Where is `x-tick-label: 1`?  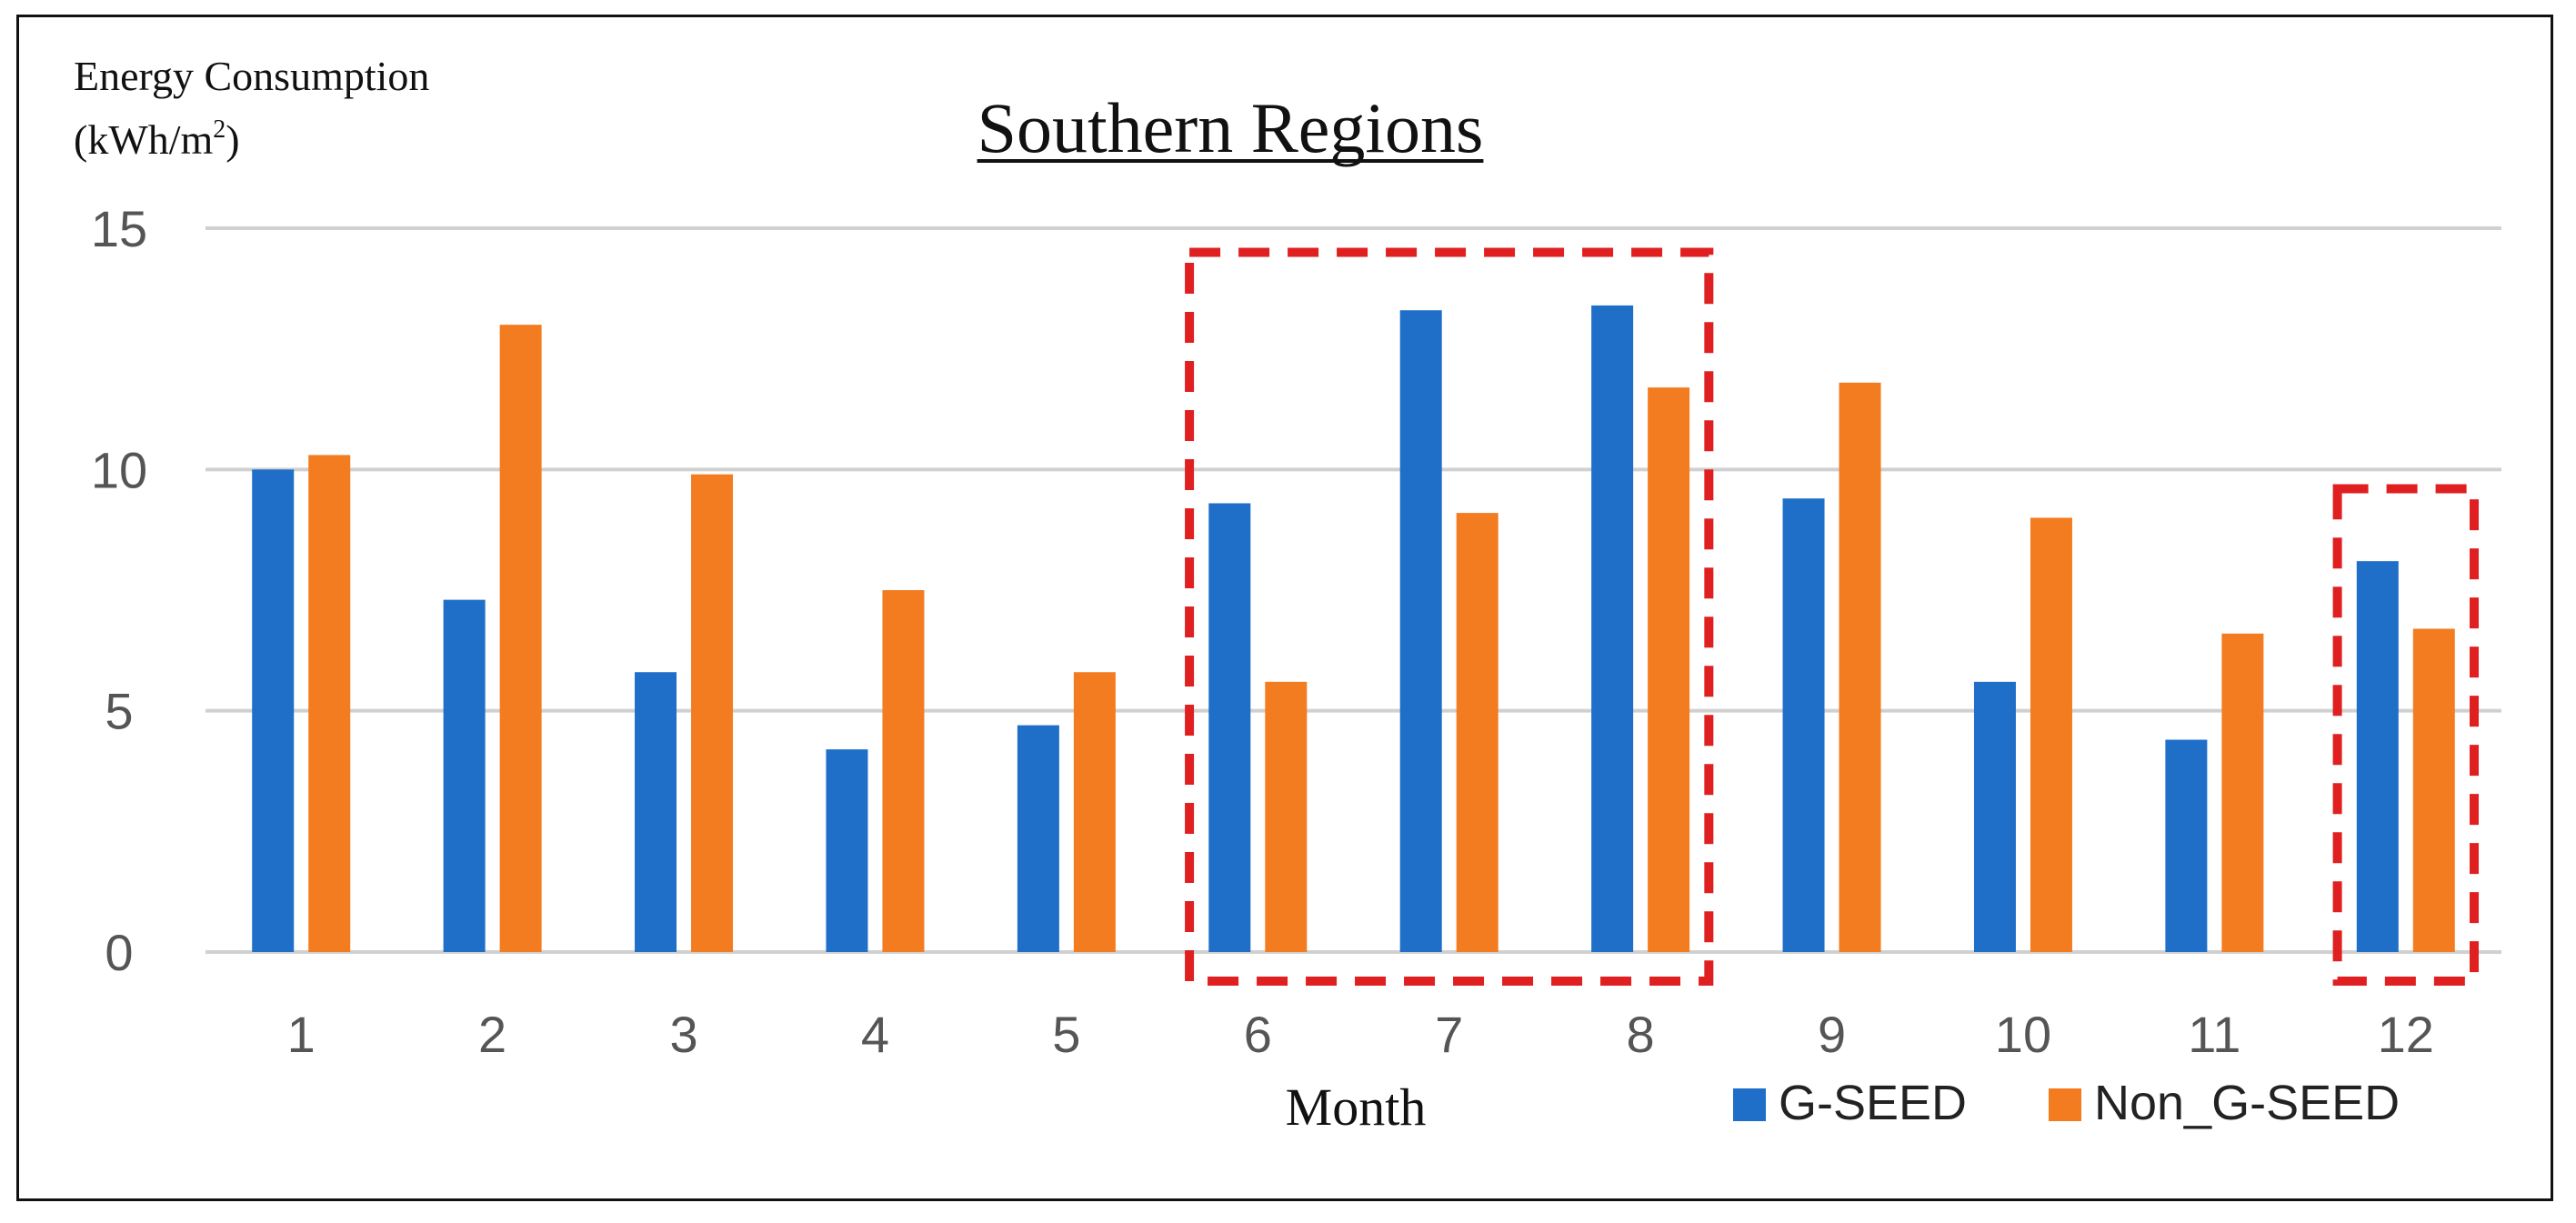 x-tick-label: 1 is located at coordinates (301, 1034).